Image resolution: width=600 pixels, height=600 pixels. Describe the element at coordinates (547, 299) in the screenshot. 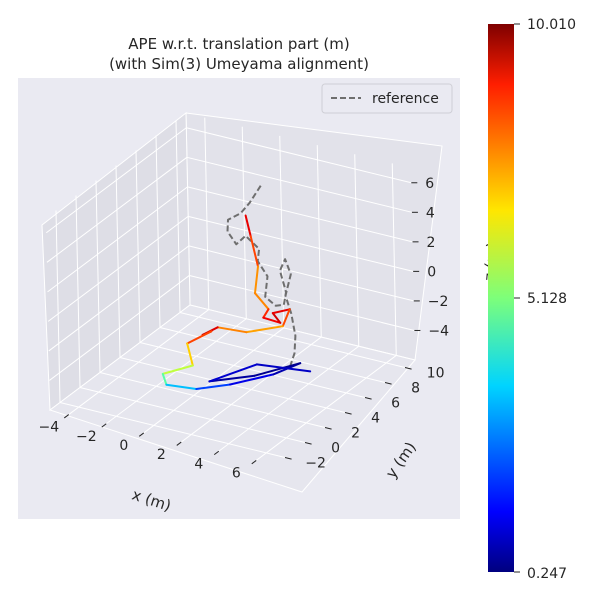

I see `colorbar-label-mid: 5.128` at that location.